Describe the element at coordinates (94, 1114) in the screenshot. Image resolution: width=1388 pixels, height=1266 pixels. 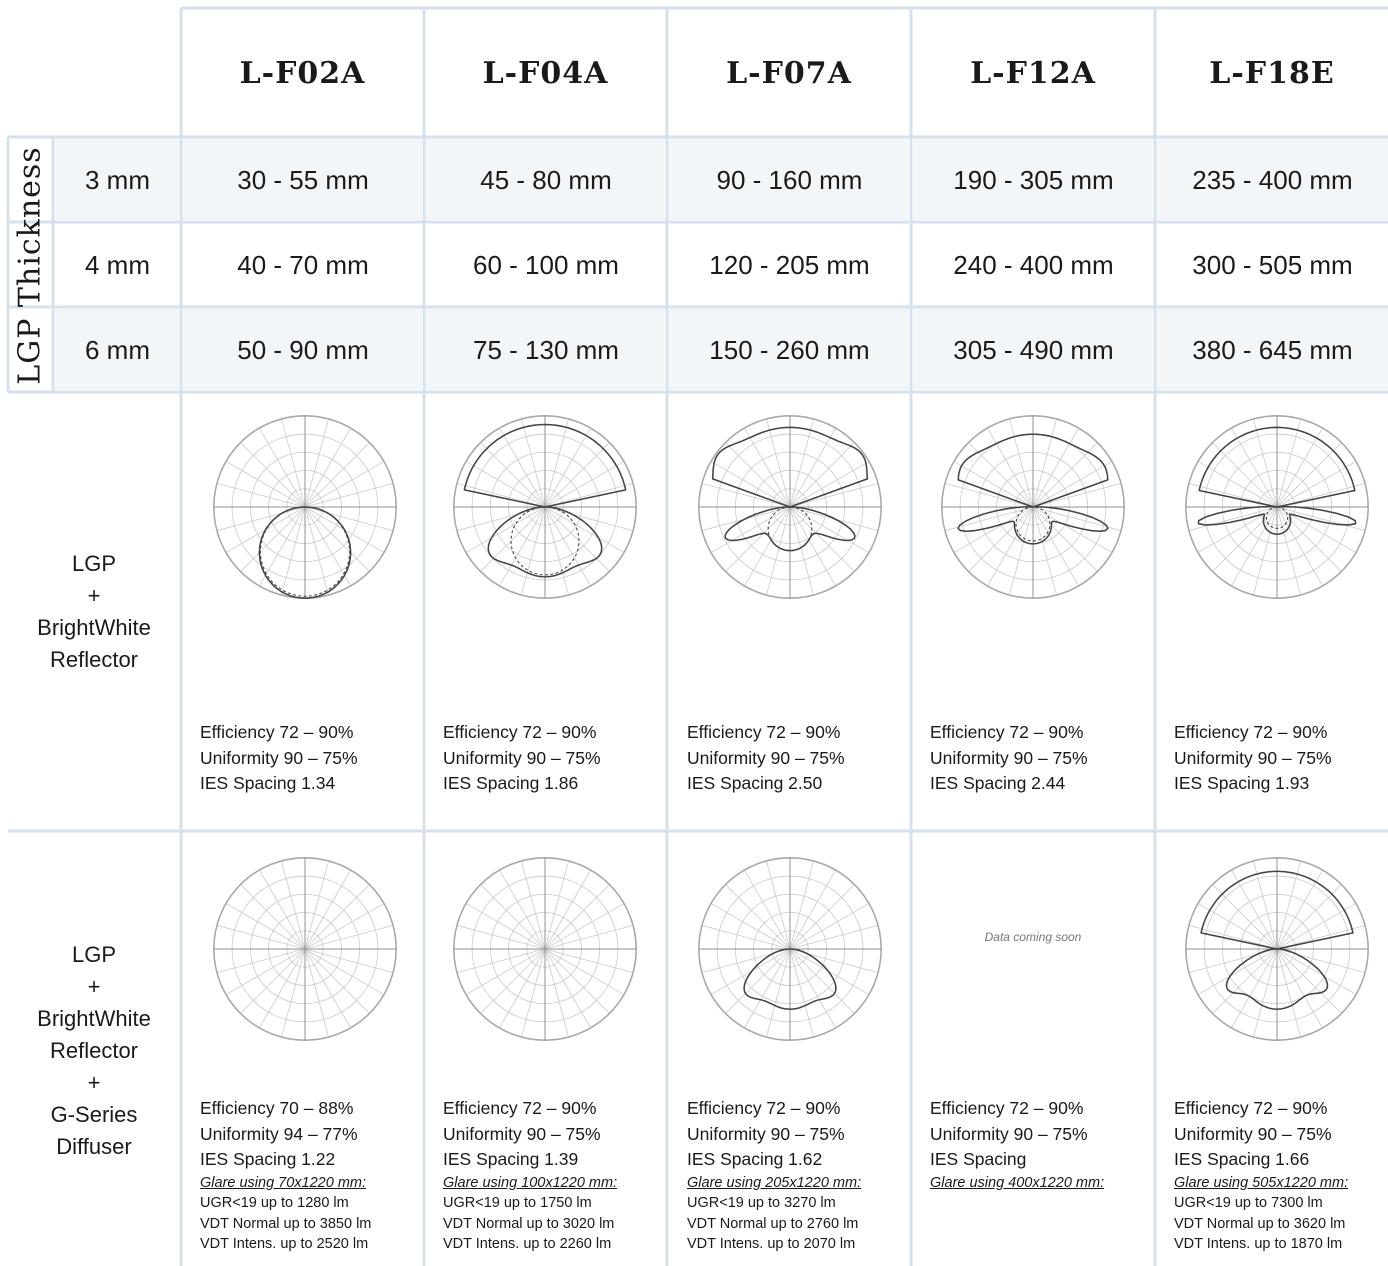
I see `row-label-line: G-Series` at that location.